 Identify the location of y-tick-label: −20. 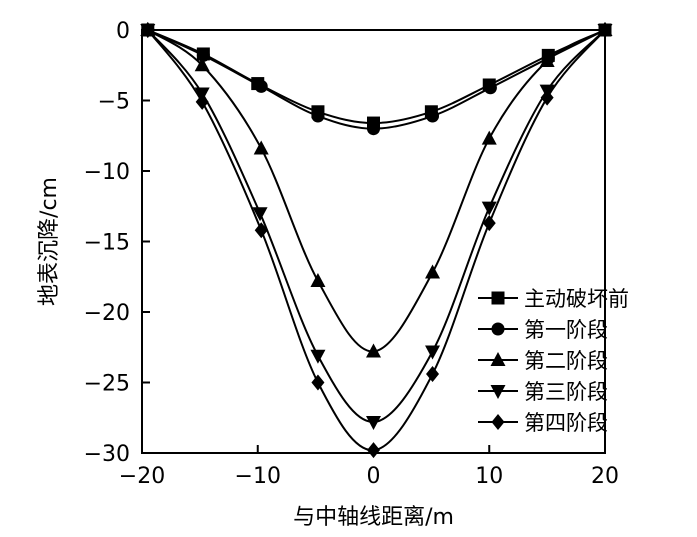
(107, 313).